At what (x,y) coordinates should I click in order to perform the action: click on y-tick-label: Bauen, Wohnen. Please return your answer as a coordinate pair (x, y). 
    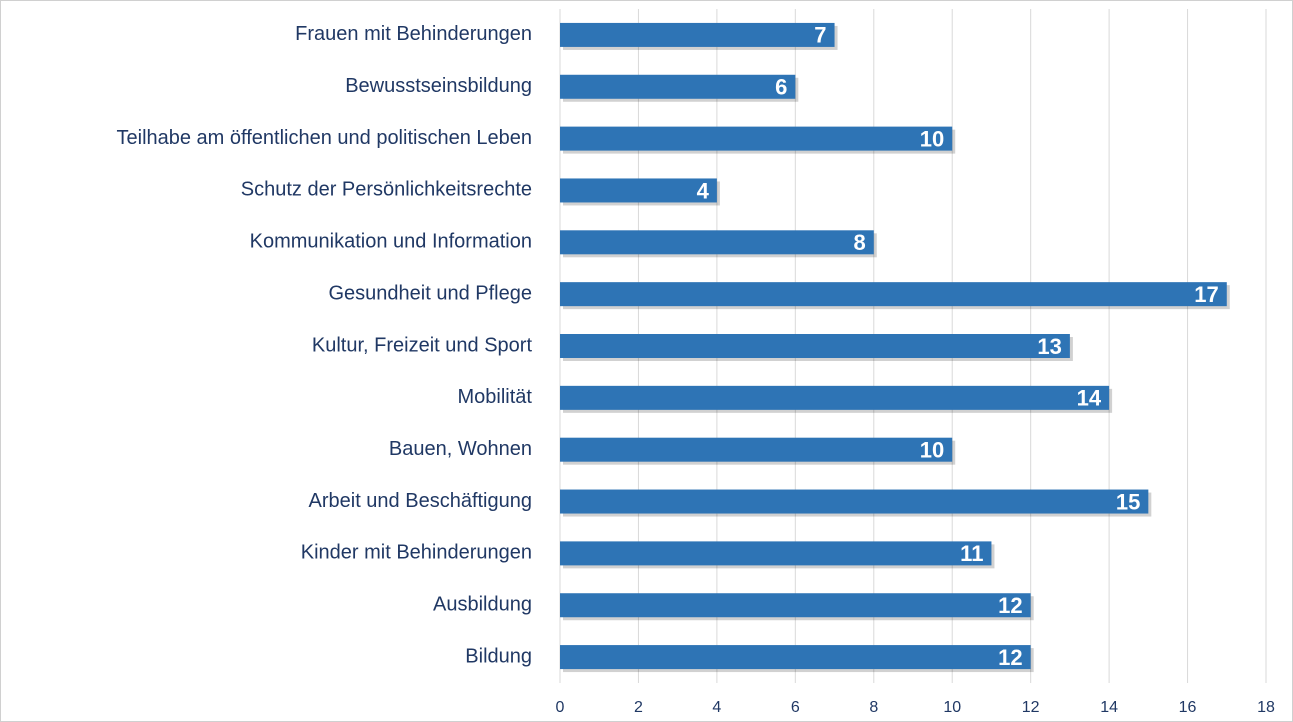
    Looking at the image, I should click on (460, 449).